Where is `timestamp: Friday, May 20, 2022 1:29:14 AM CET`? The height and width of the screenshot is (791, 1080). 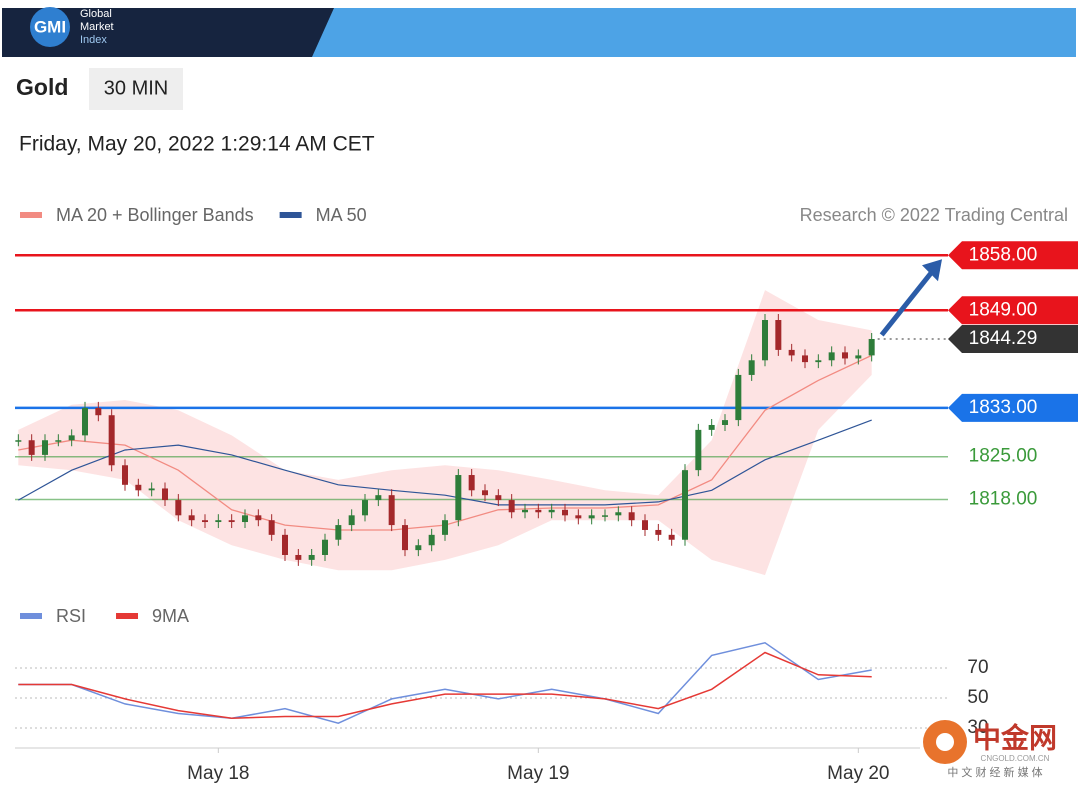
timestamp: Friday, May 20, 2022 1:29:14 AM CET is located at coordinates (197, 144).